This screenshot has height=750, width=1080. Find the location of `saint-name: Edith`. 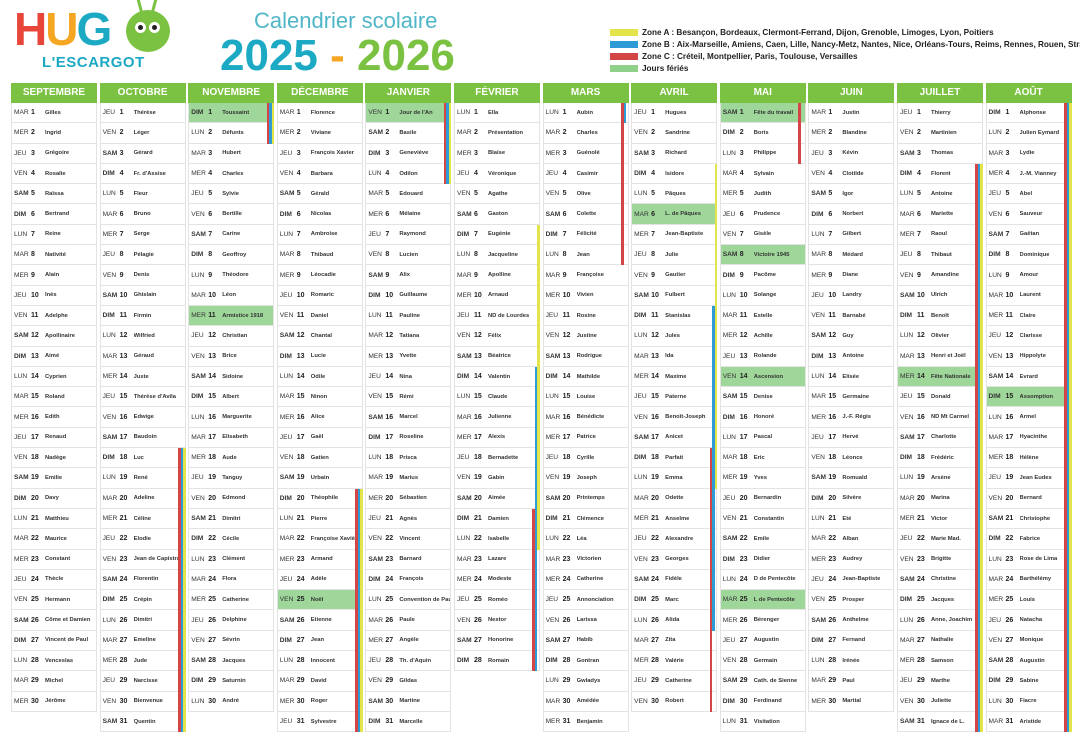

saint-name: Edith is located at coordinates (52, 417).